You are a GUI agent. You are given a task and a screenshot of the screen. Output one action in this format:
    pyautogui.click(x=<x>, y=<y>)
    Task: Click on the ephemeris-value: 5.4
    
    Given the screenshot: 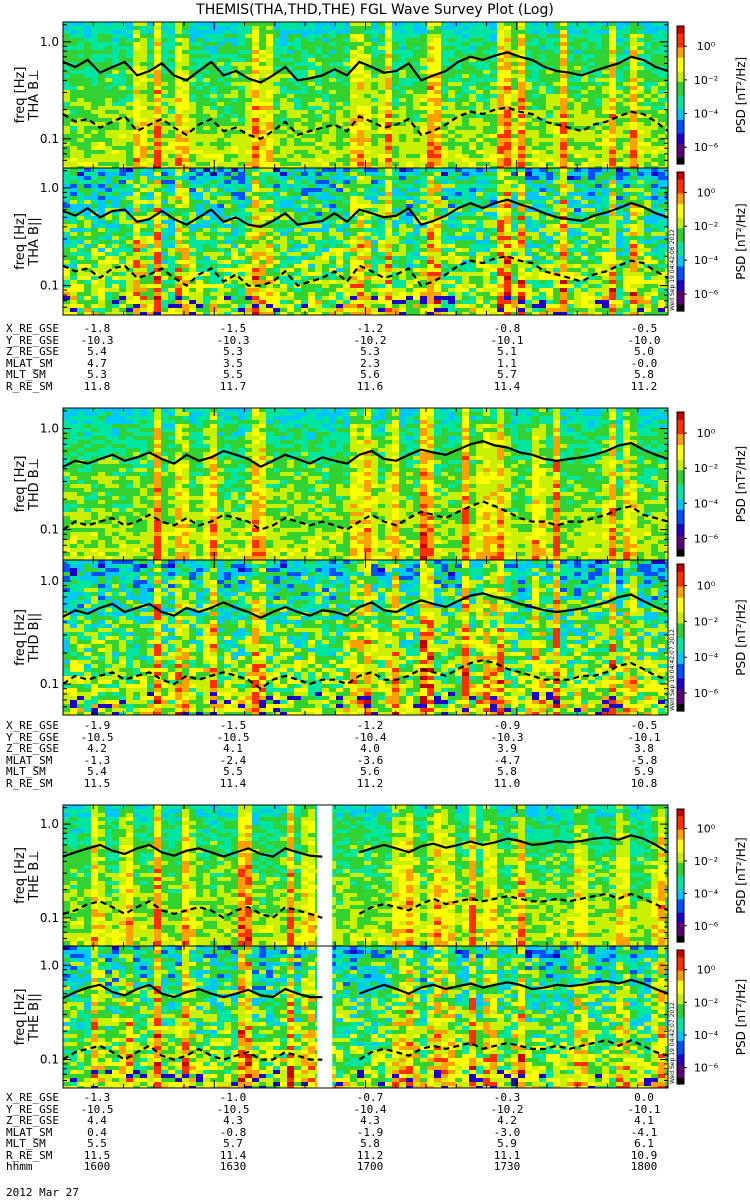 What is the action you would take?
    pyautogui.click(x=97, y=772)
    